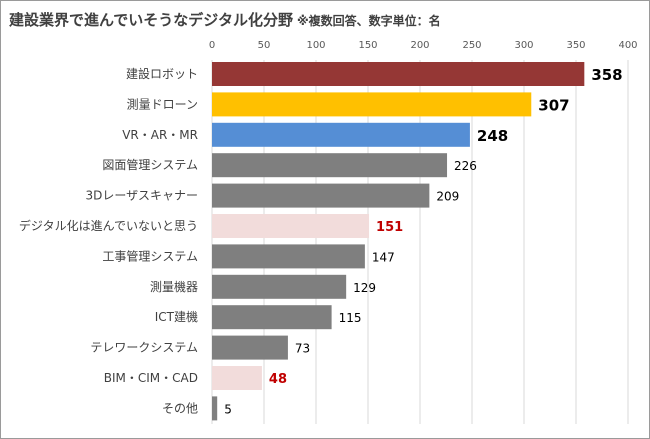 Image resolution: width=650 pixels, height=439 pixels. Describe the element at coordinates (302, 349) in the screenshot. I see `value-label: 73` at that location.